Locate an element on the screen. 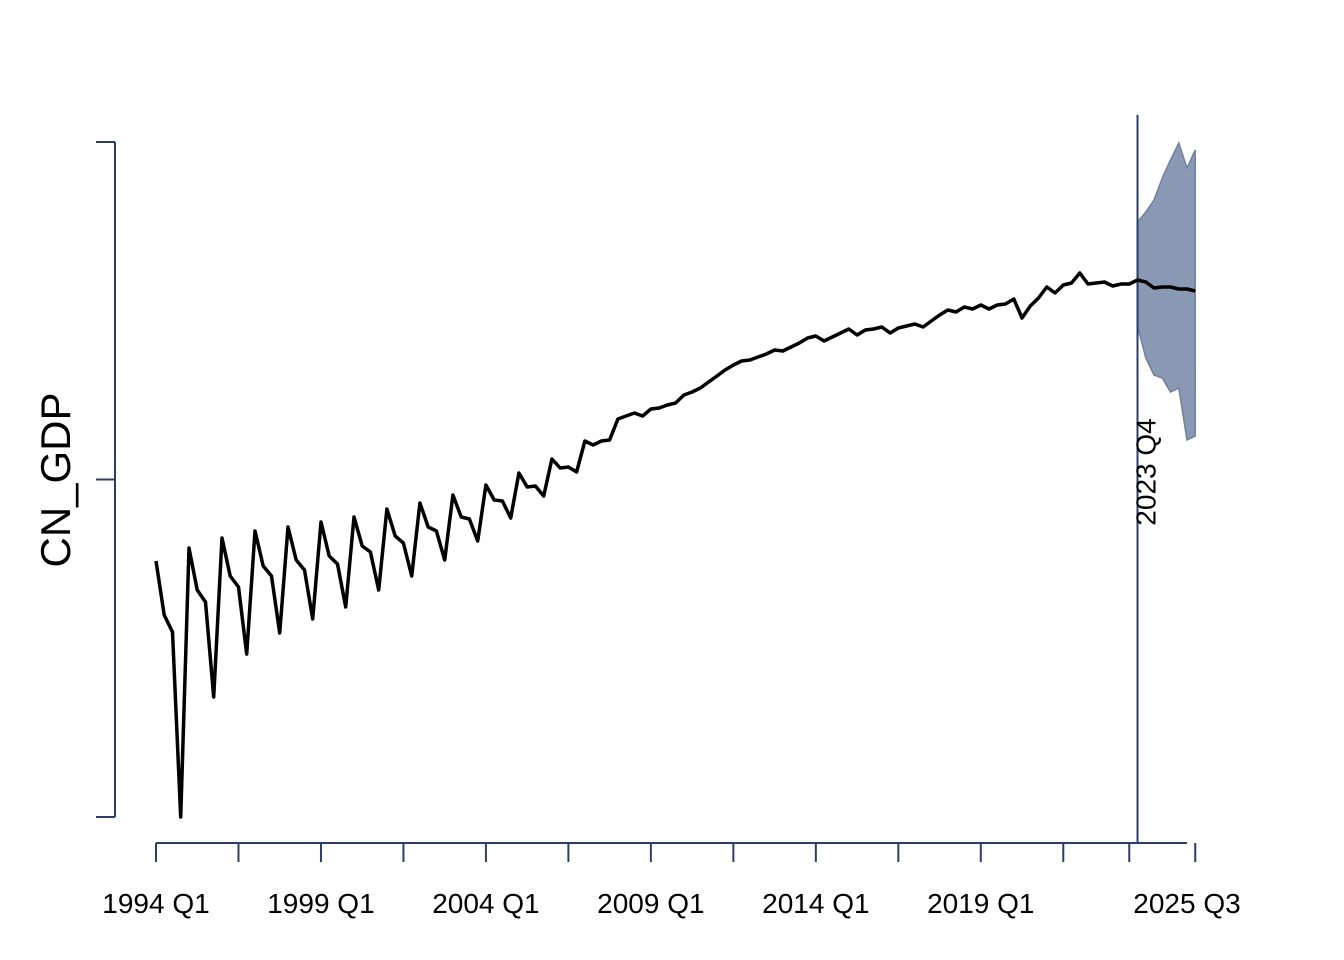  x-tick-label: 2019 Q1 is located at coordinates (980, 903).